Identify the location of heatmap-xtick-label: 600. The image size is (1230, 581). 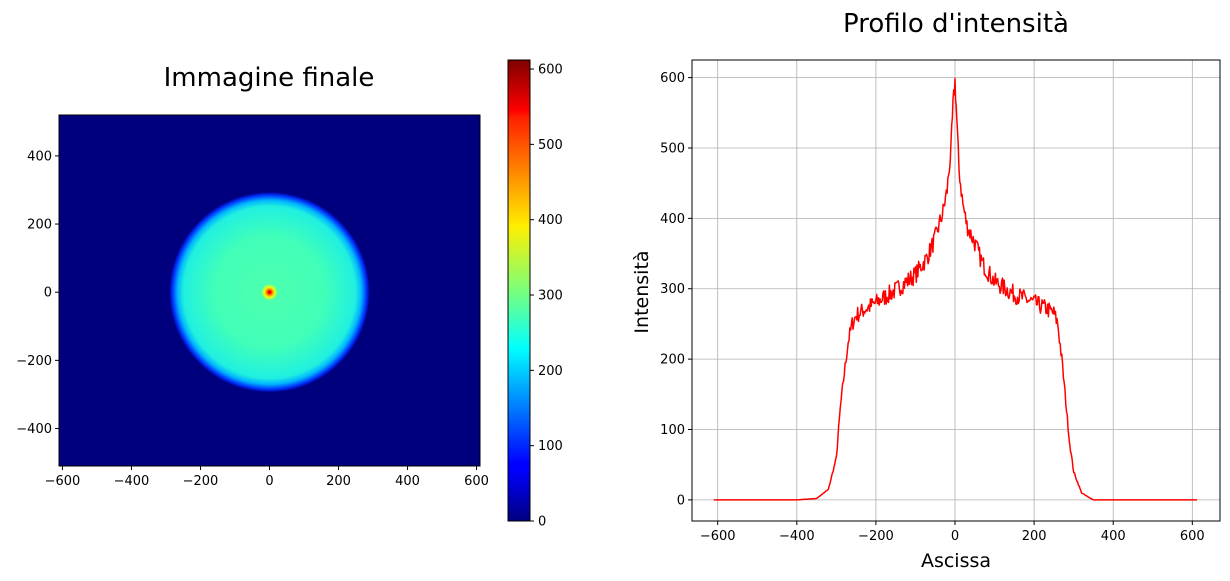
(476, 481).